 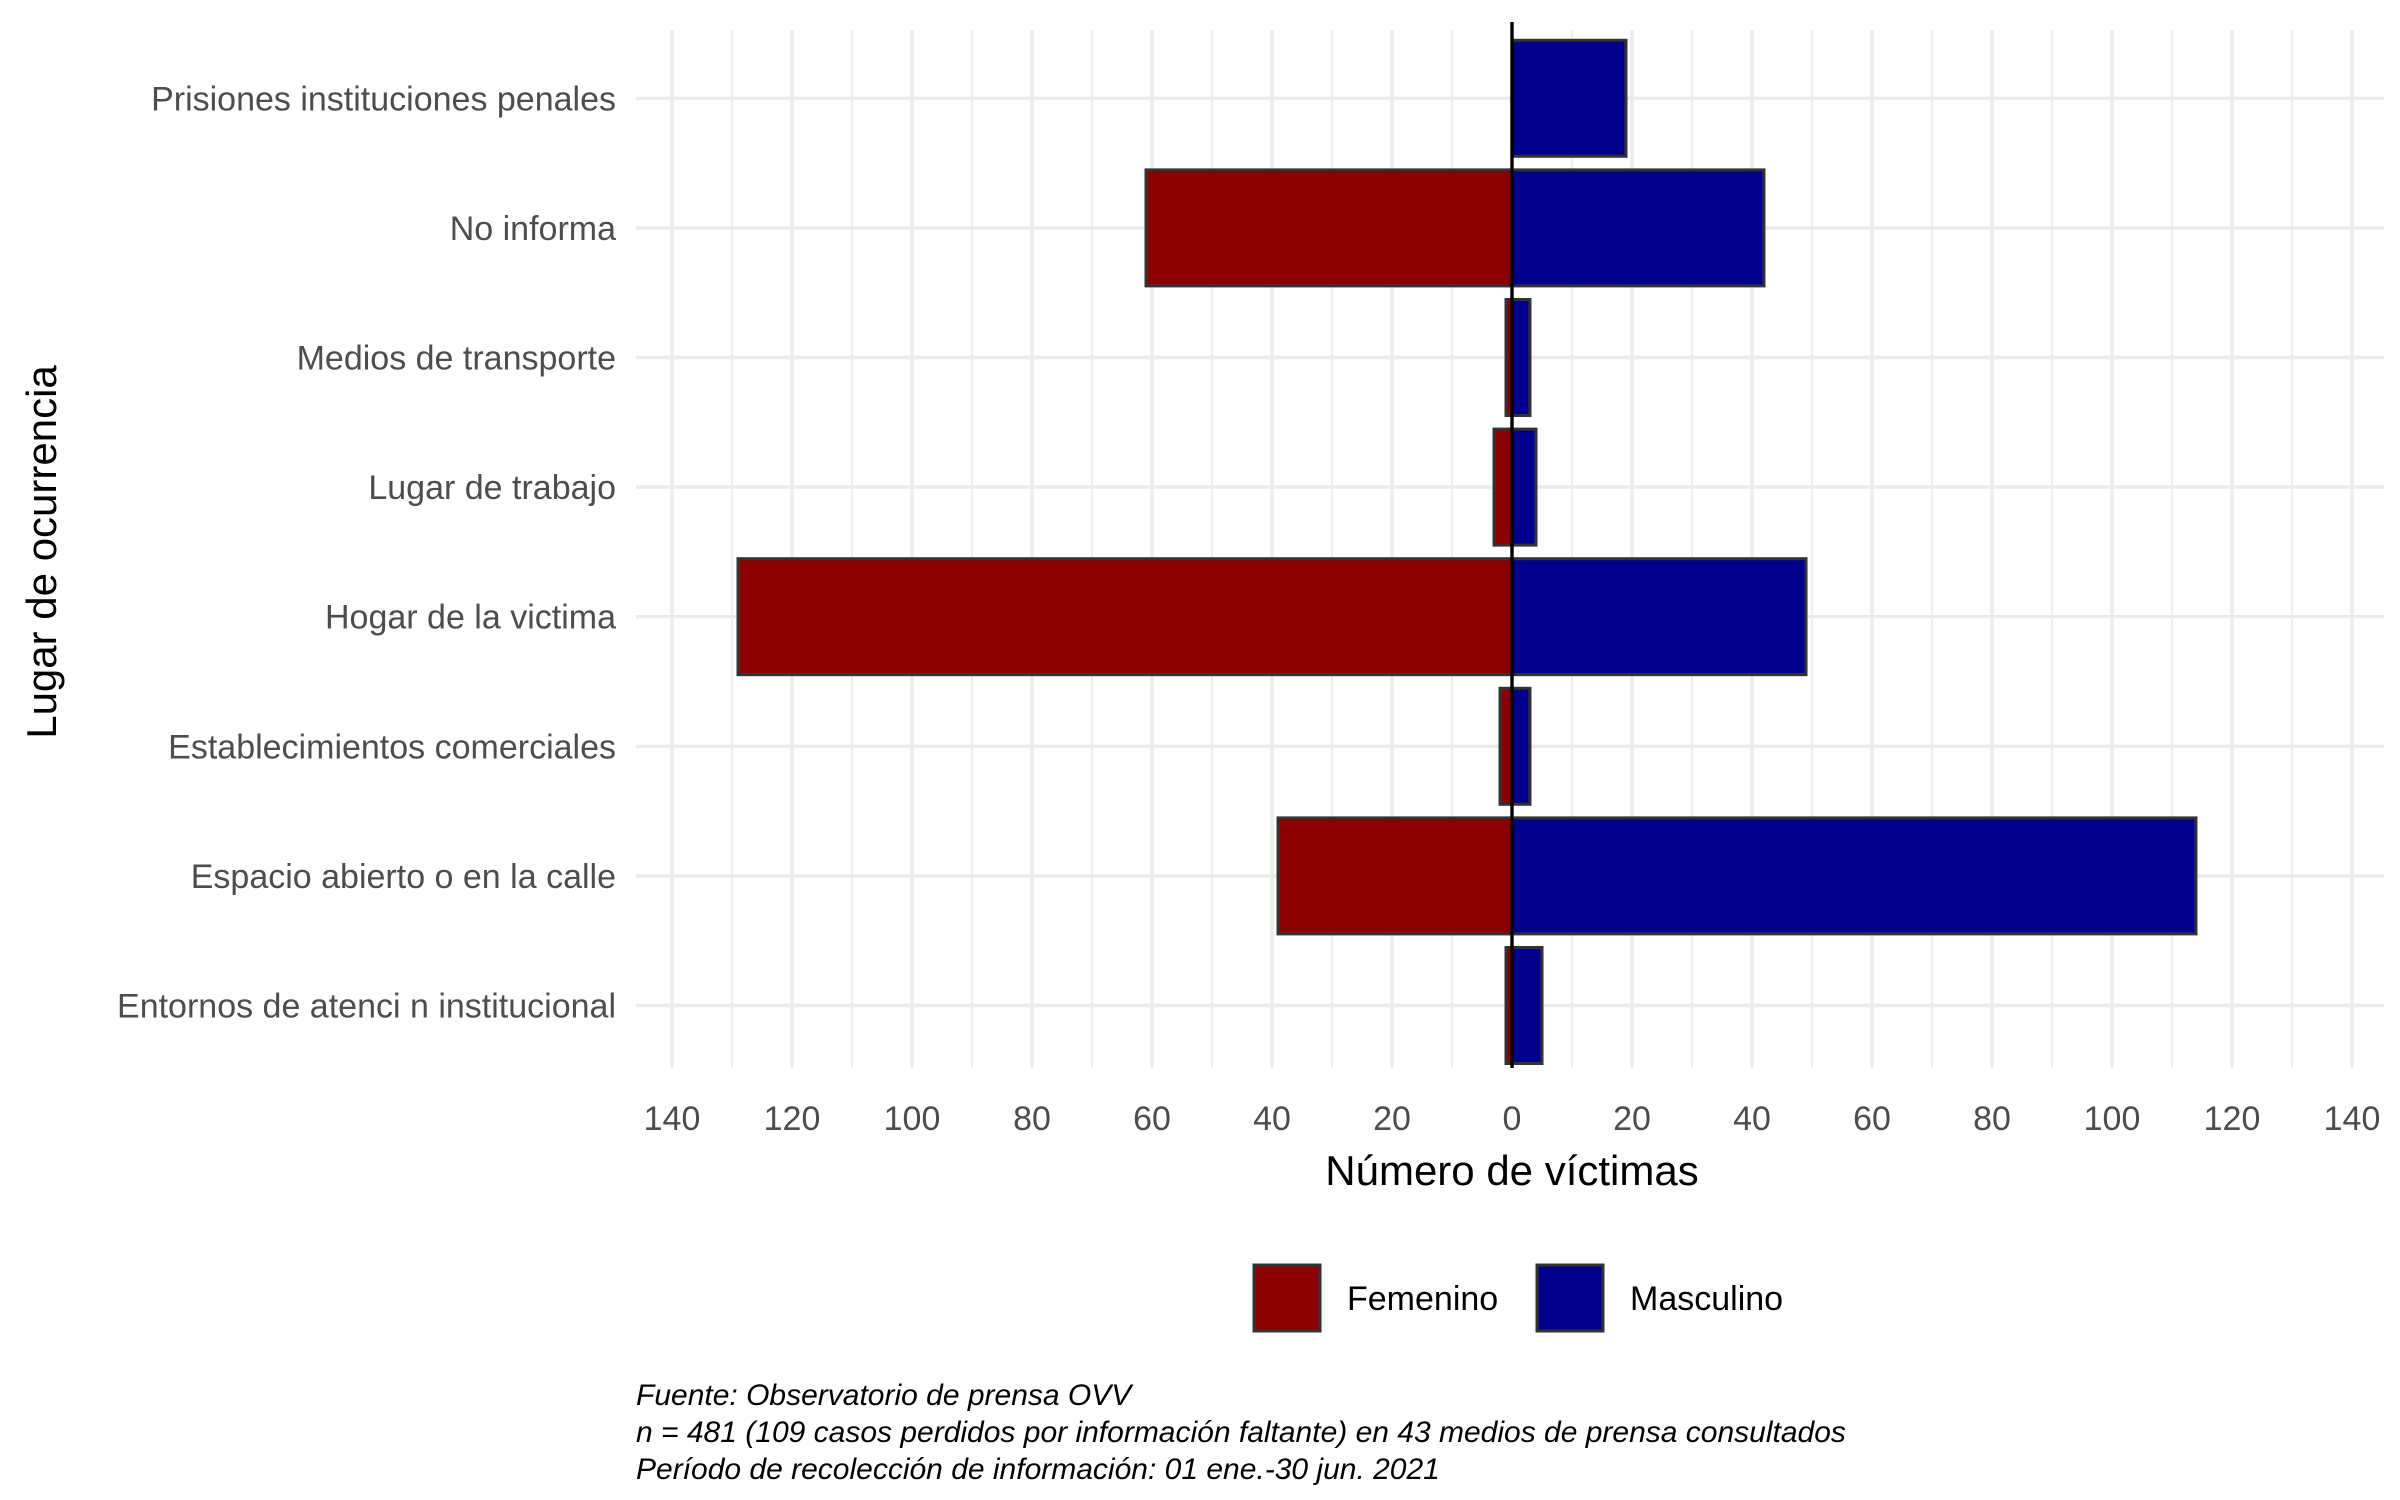 What do you see at coordinates (41, 552) in the screenshot?
I see `y-axis-title: Lugar de ocurrencia` at bounding box center [41, 552].